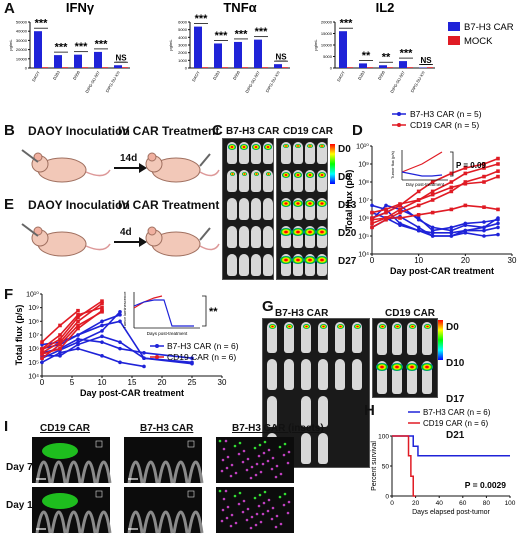 The width and height of the screenshot is (520, 537). Describe the element at coordinates (9, 294) in the screenshot. I see `panel-label-f: F` at that location.